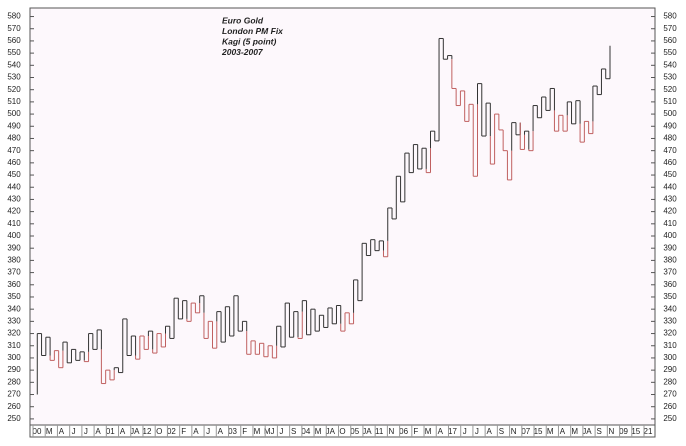 The height and width of the screenshot is (446, 686). I want to click on y-tick-label: 350, so click(14, 296).